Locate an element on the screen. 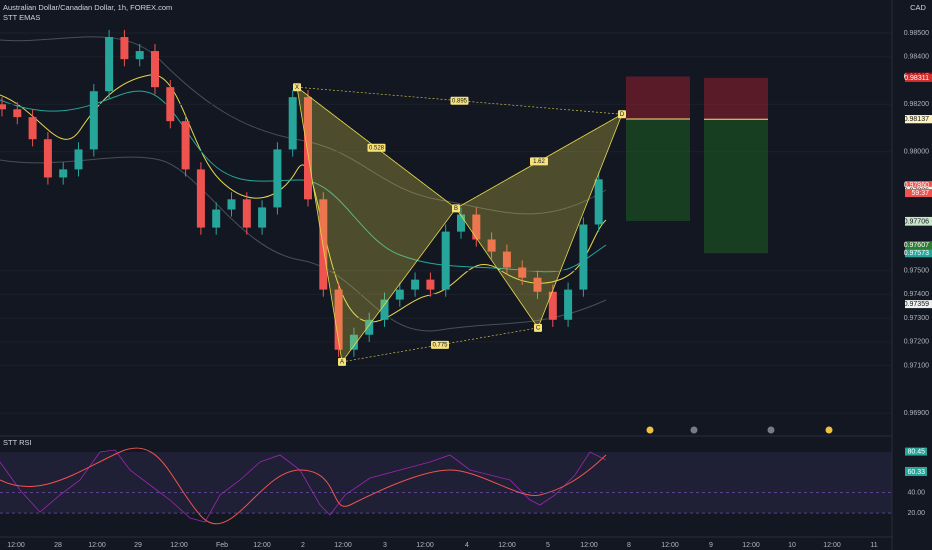 The height and width of the screenshot is (550, 932). ratio-label: 0.528 is located at coordinates (377, 148).